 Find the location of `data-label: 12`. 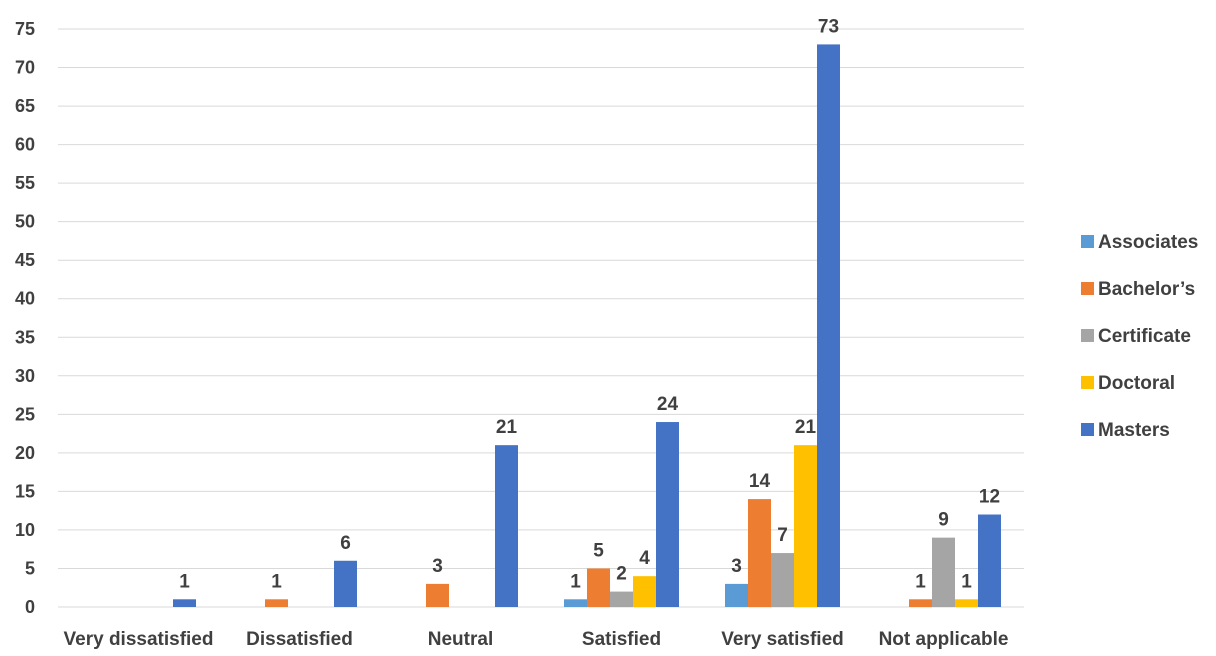

data-label: 12 is located at coordinates (989, 497).